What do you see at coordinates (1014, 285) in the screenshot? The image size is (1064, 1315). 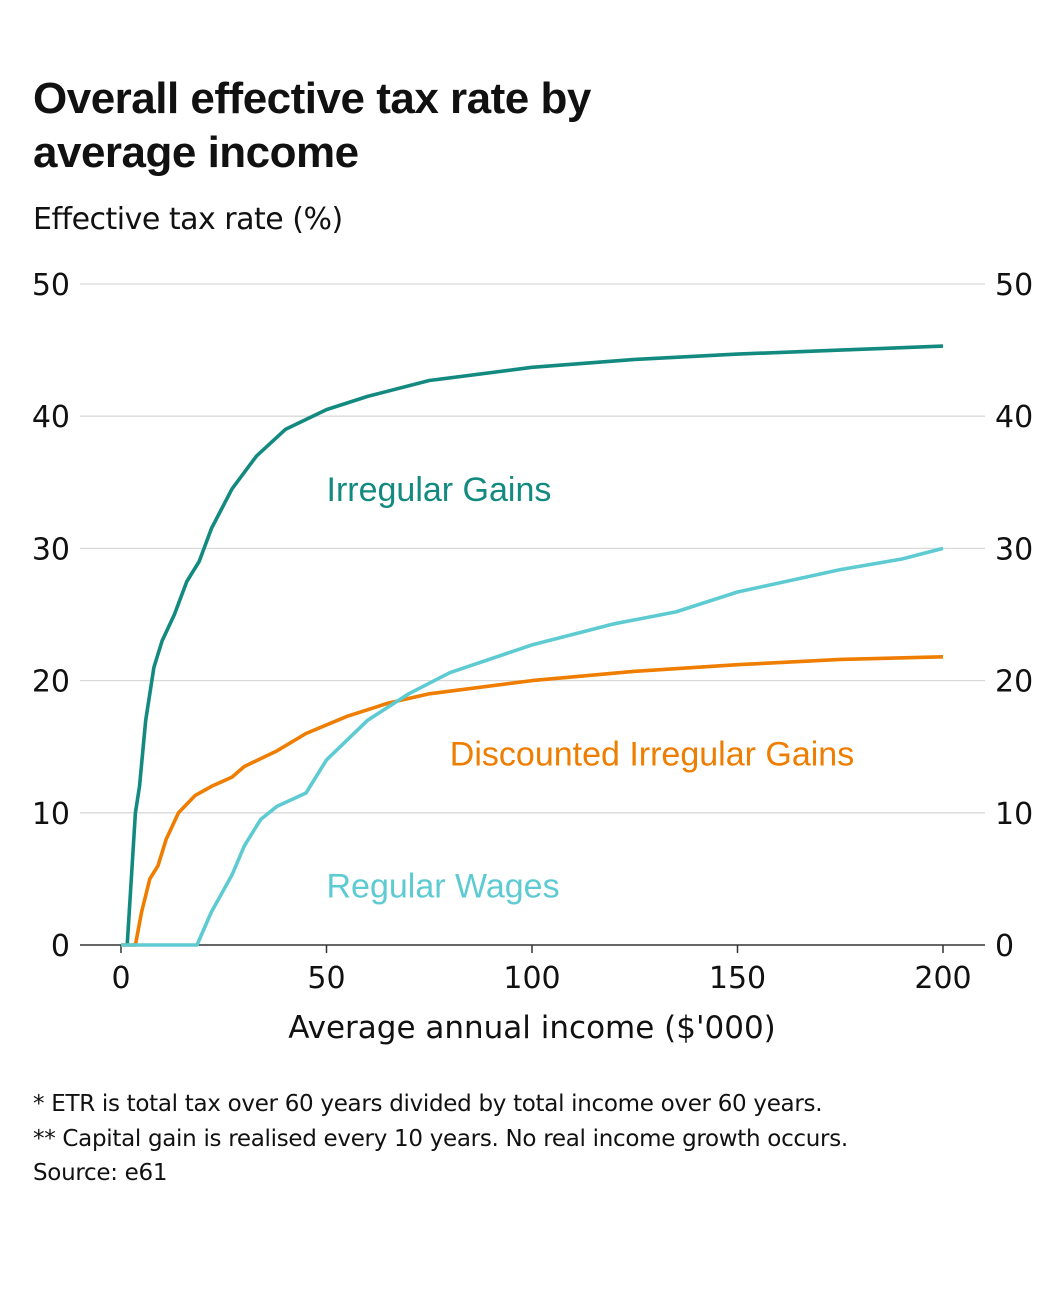 I see `y-tick-label-right: 50` at bounding box center [1014, 285].